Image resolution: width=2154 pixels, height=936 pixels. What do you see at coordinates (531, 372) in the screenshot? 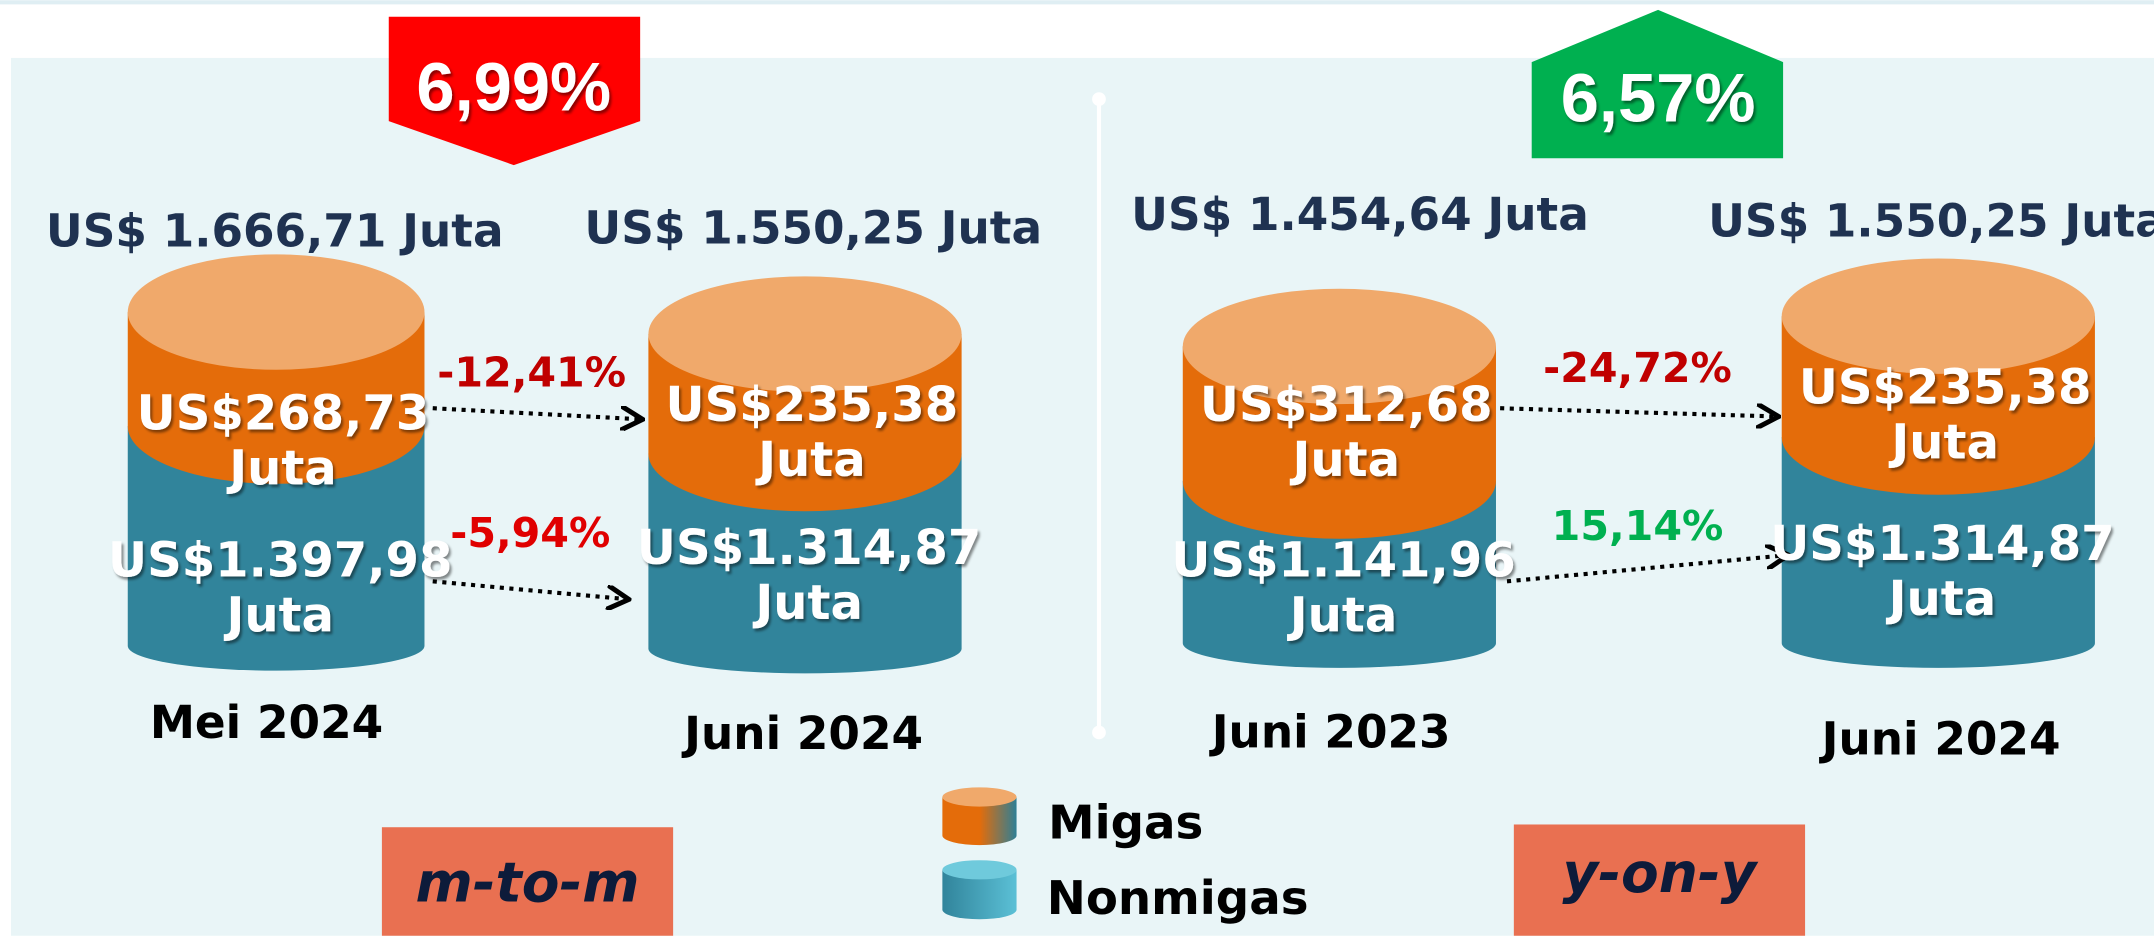
I see `change: -12,41%` at bounding box center [531, 372].